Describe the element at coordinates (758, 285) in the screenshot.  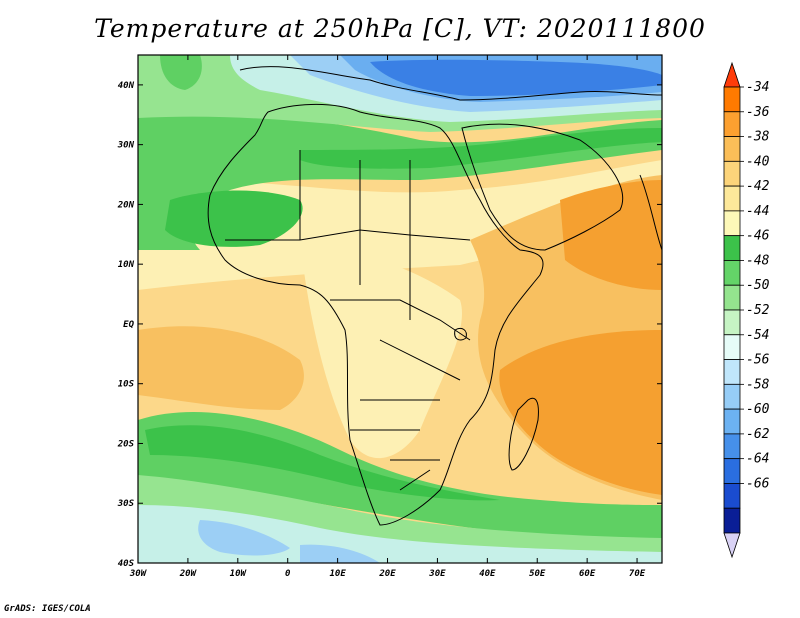
I see `colorbar-label: -50` at that location.